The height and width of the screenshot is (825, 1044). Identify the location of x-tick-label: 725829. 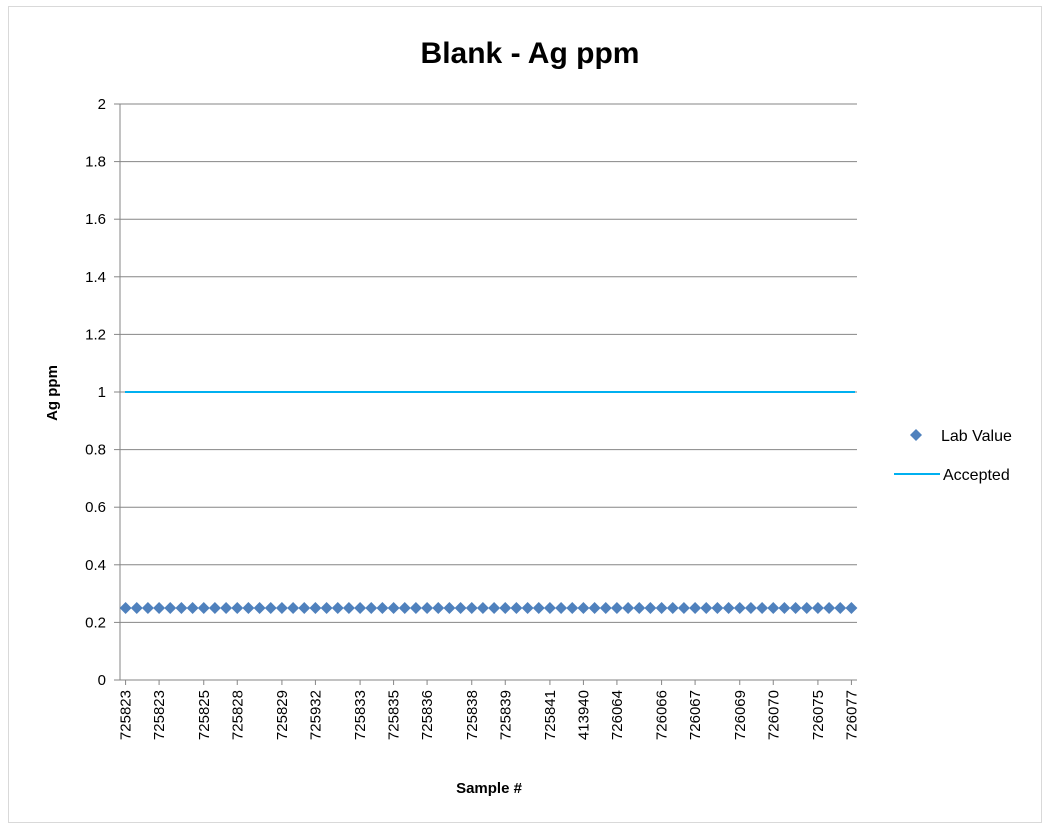
(282, 715).